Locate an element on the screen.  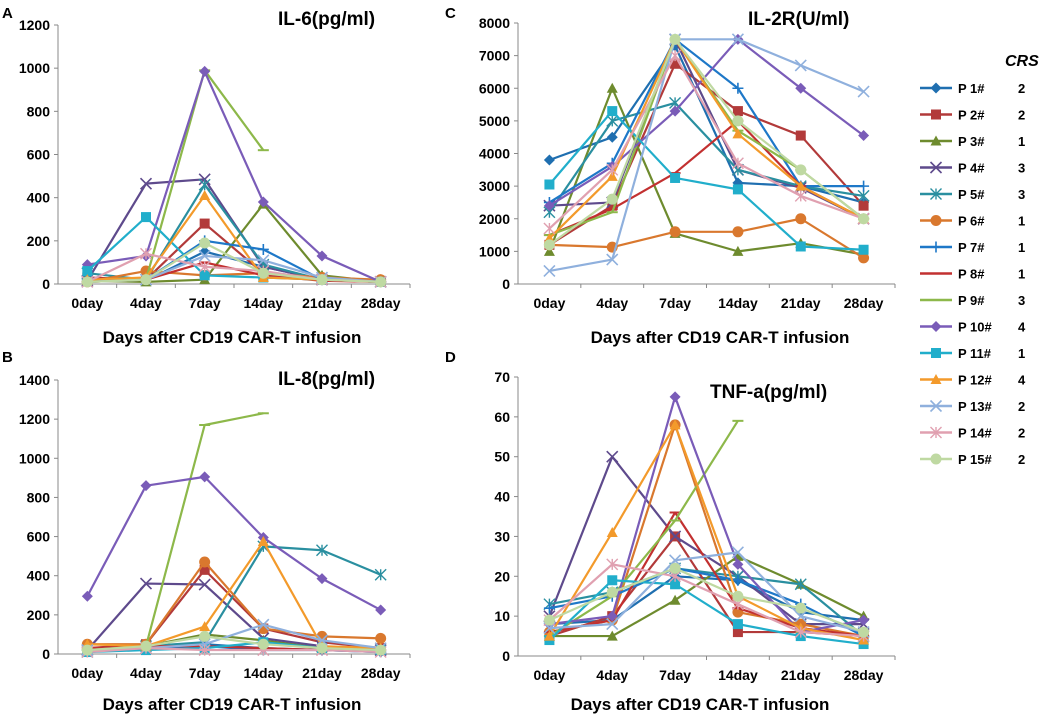
y-tick-label: 3000 is located at coordinates (494, 186).